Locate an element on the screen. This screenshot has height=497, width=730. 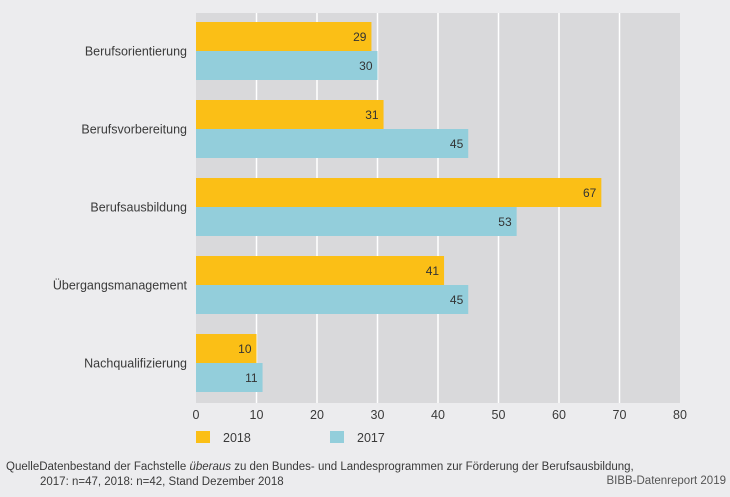
credit: BIBB-Datenreport 2019 is located at coordinates (666, 481).